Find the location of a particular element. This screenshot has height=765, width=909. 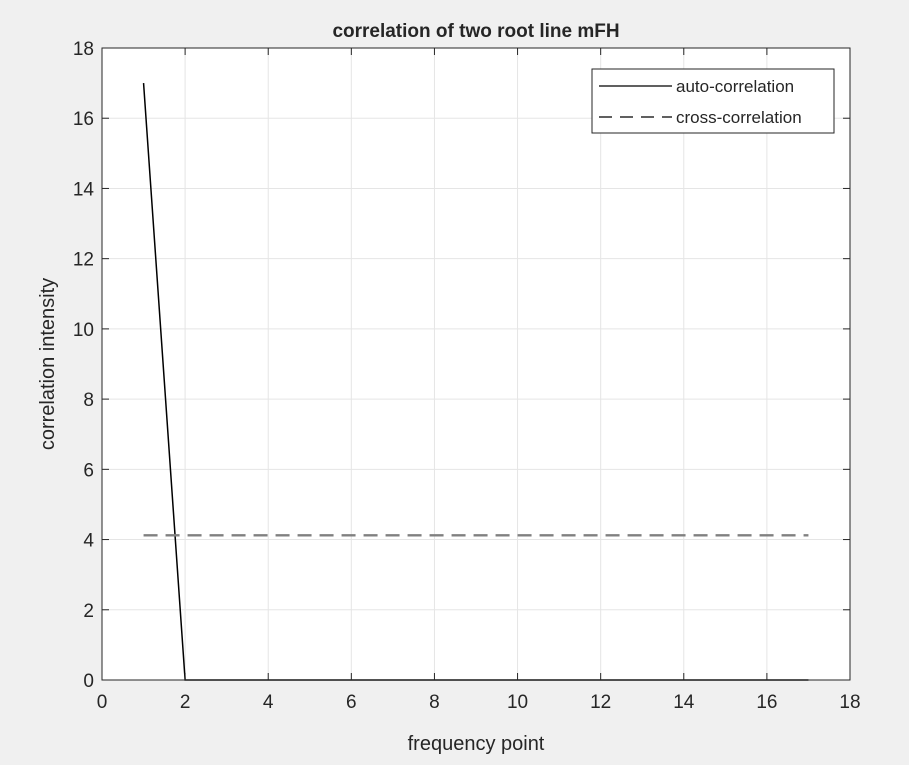

y-tick-label: 14 is located at coordinates (84, 189).